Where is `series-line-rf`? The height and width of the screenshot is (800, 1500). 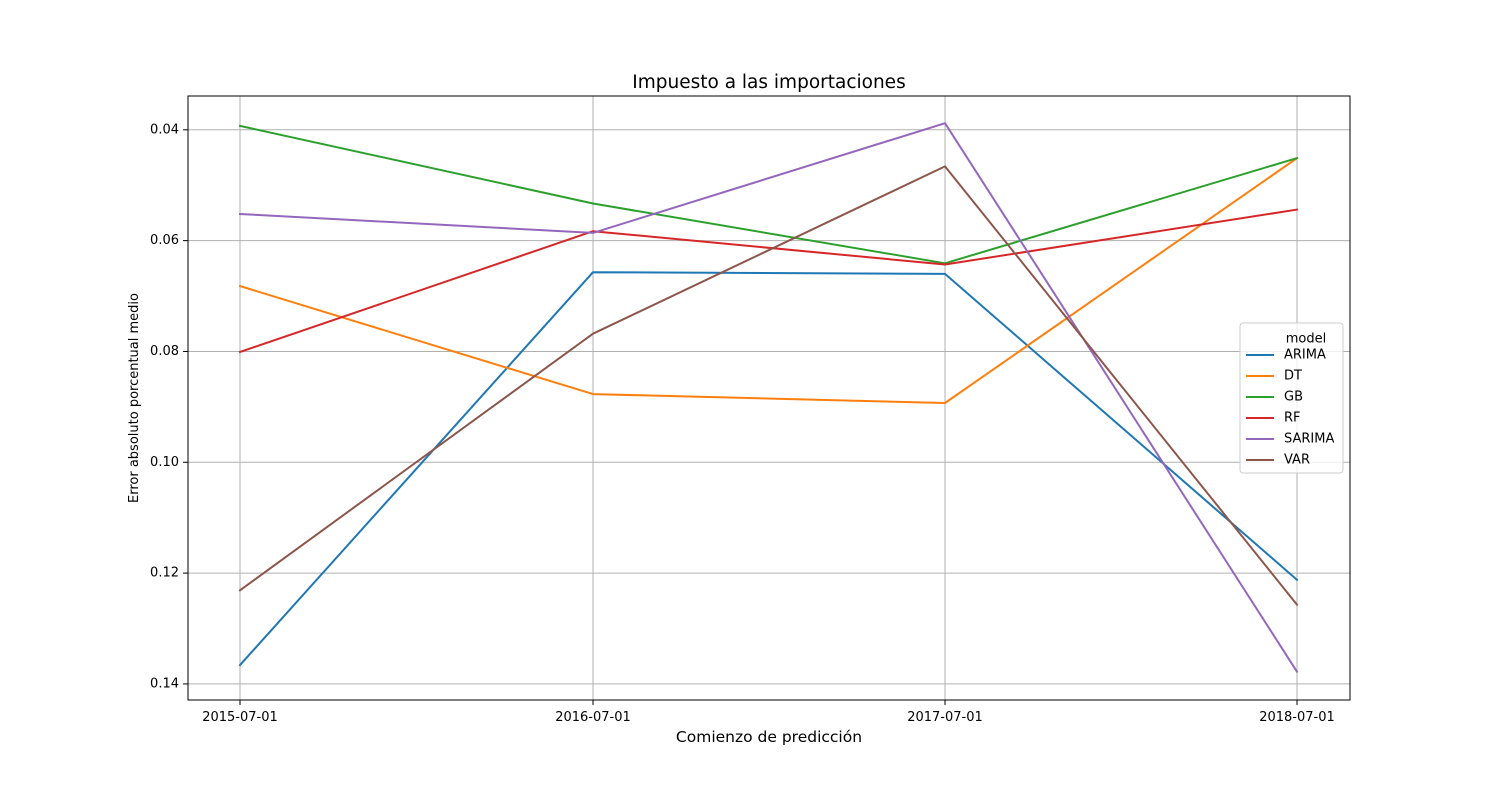 series-line-rf is located at coordinates (768, 281).